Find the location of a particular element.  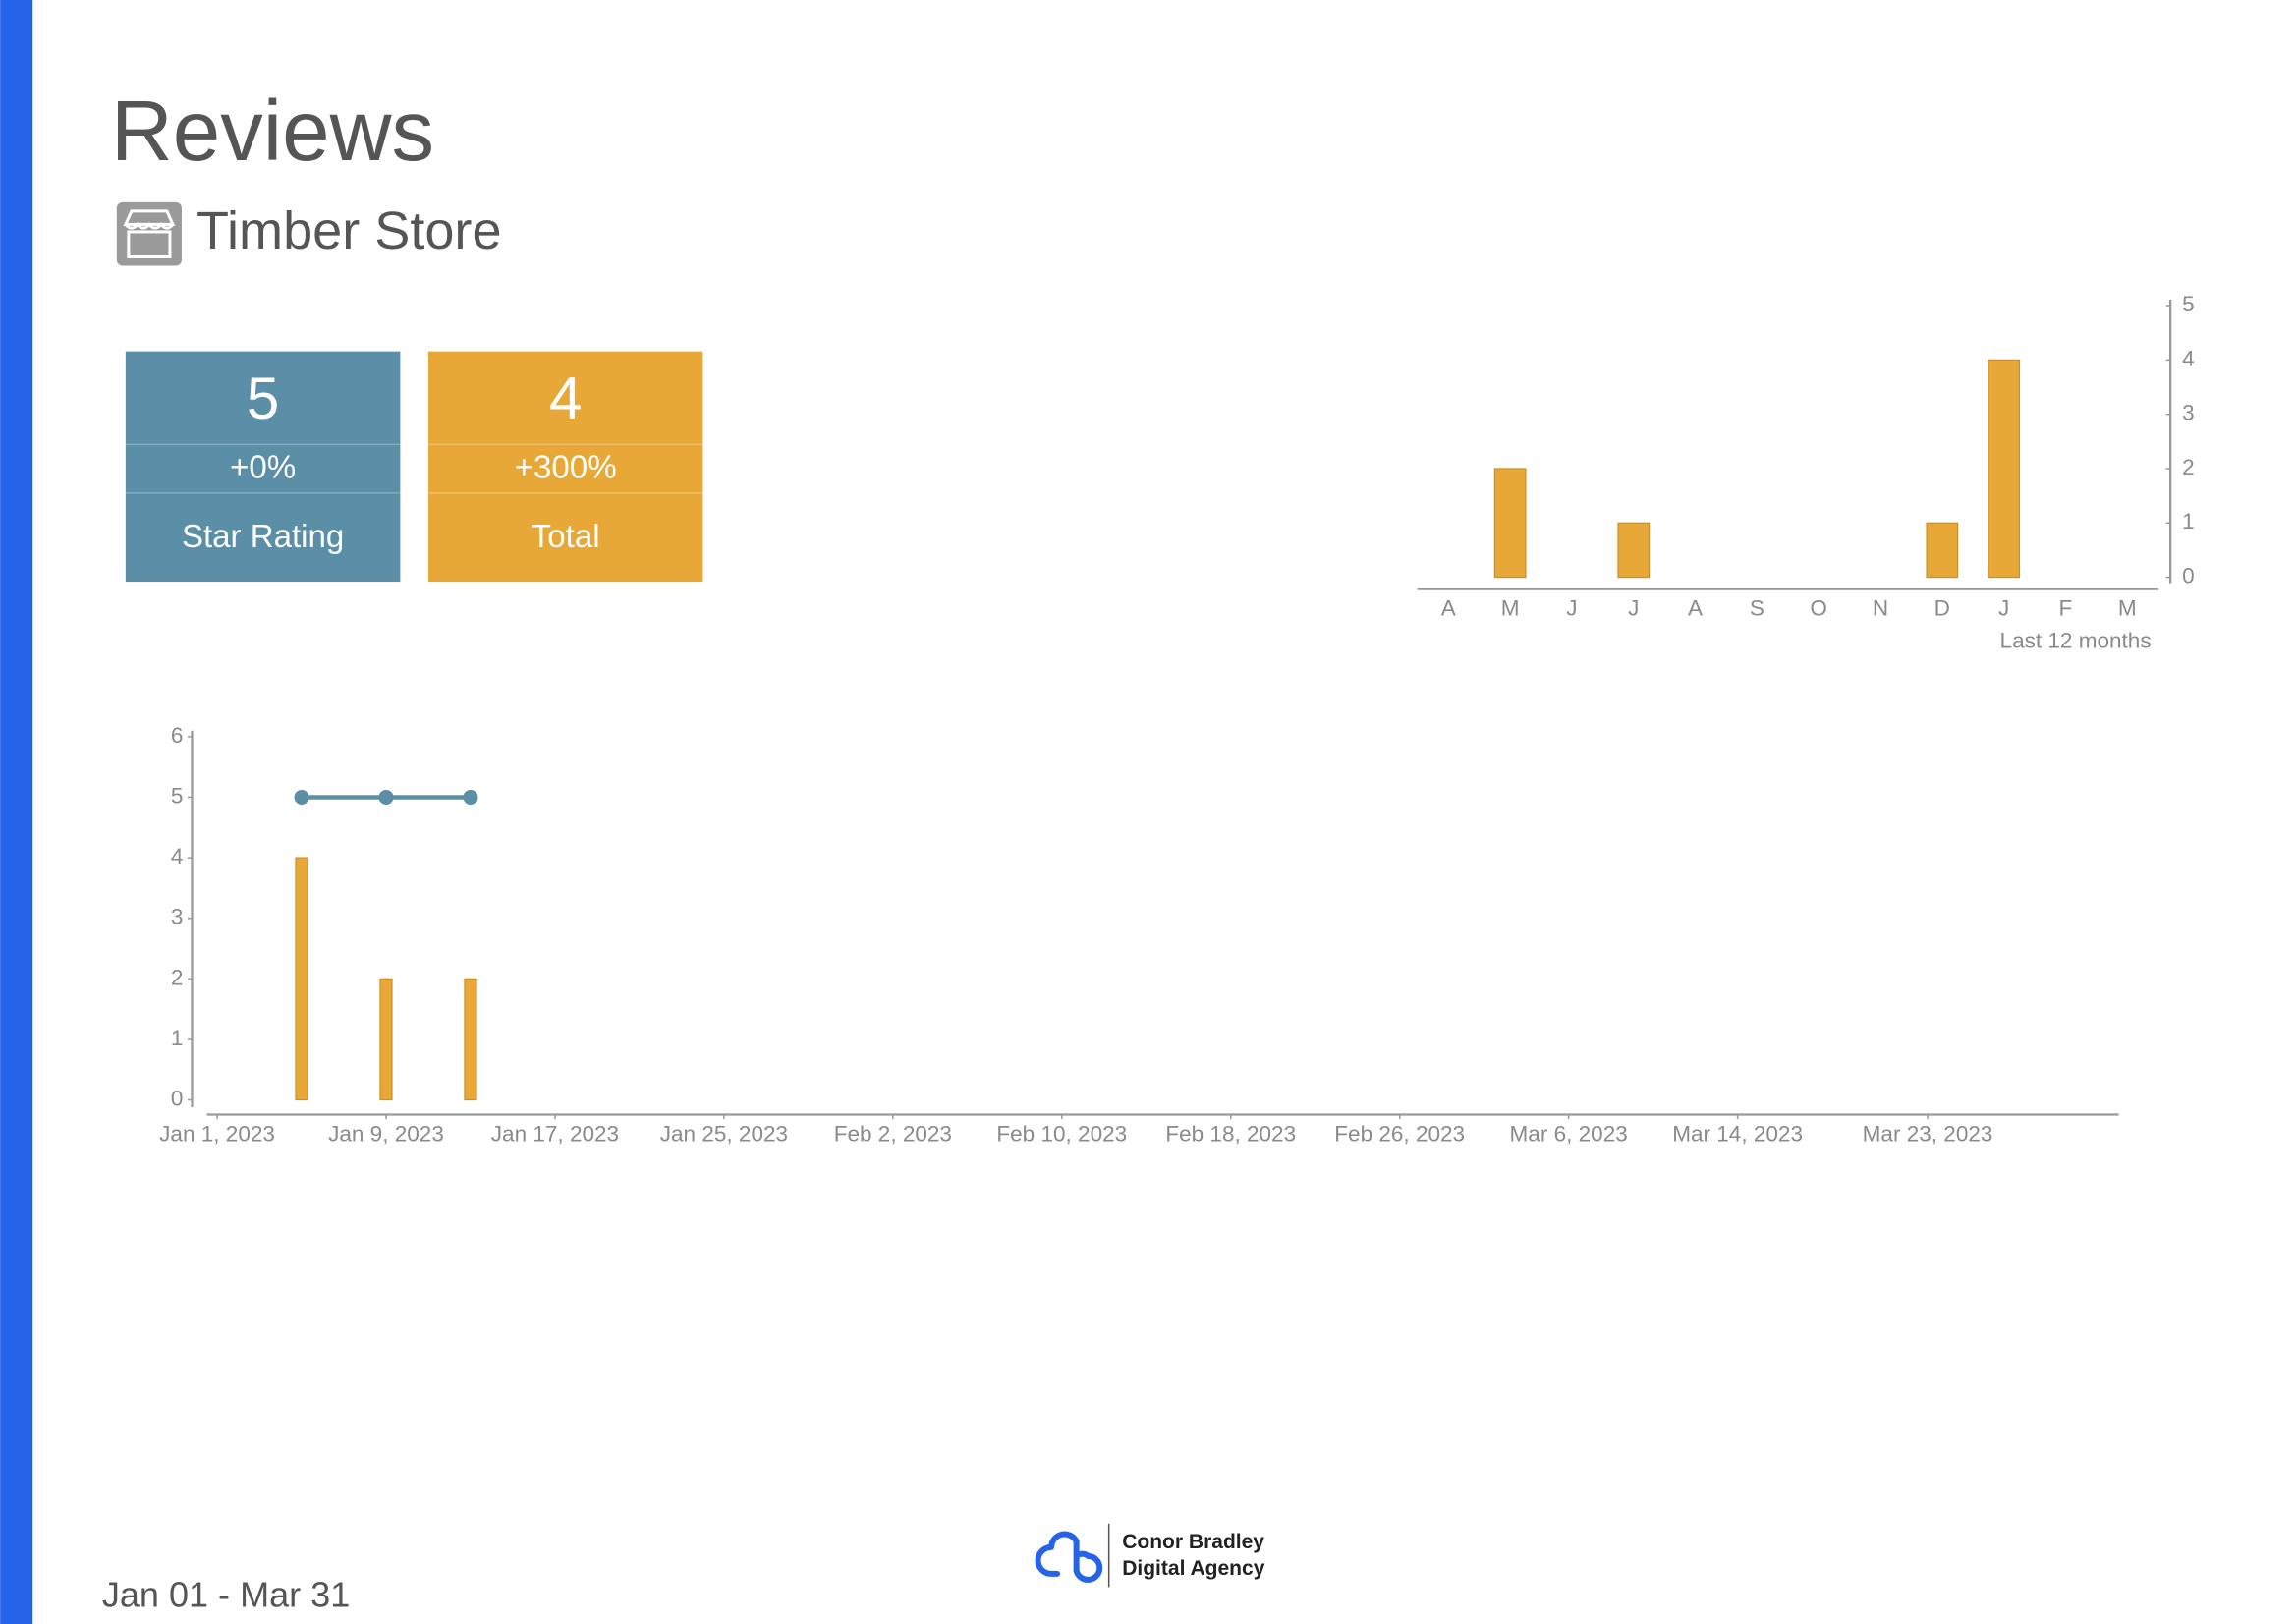

kpi-cards: 5 +0% Star Rating 4 +300% Total is located at coordinates (414, 467).